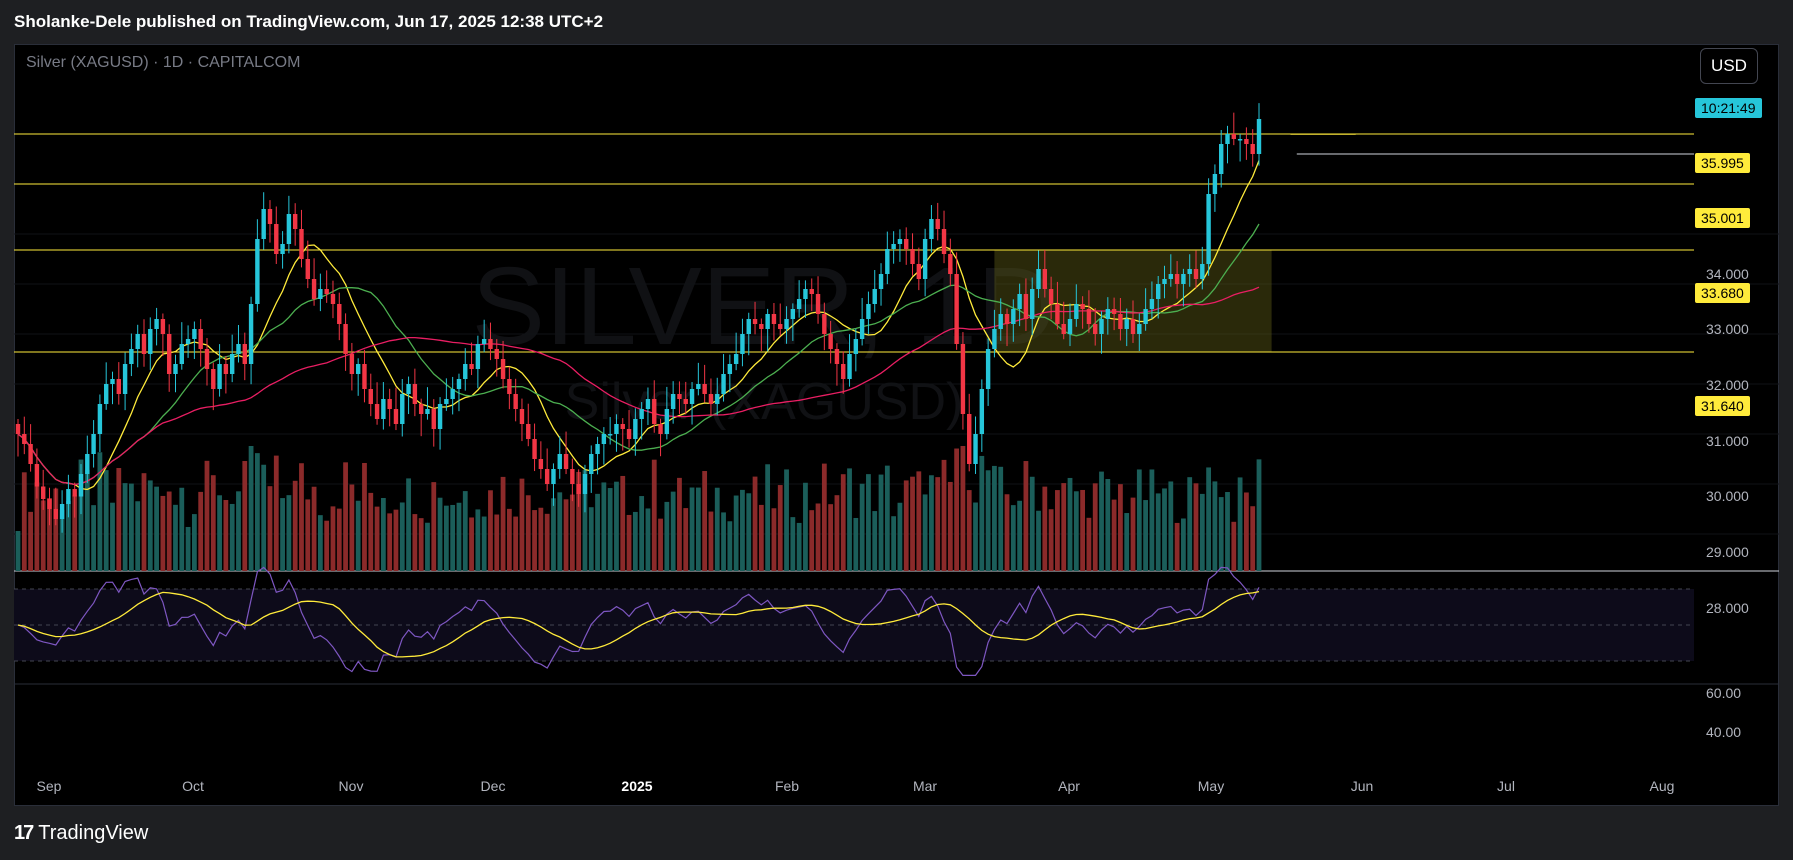  Describe the element at coordinates (351, 786) in the screenshot. I see `time-tick: Nov` at that location.